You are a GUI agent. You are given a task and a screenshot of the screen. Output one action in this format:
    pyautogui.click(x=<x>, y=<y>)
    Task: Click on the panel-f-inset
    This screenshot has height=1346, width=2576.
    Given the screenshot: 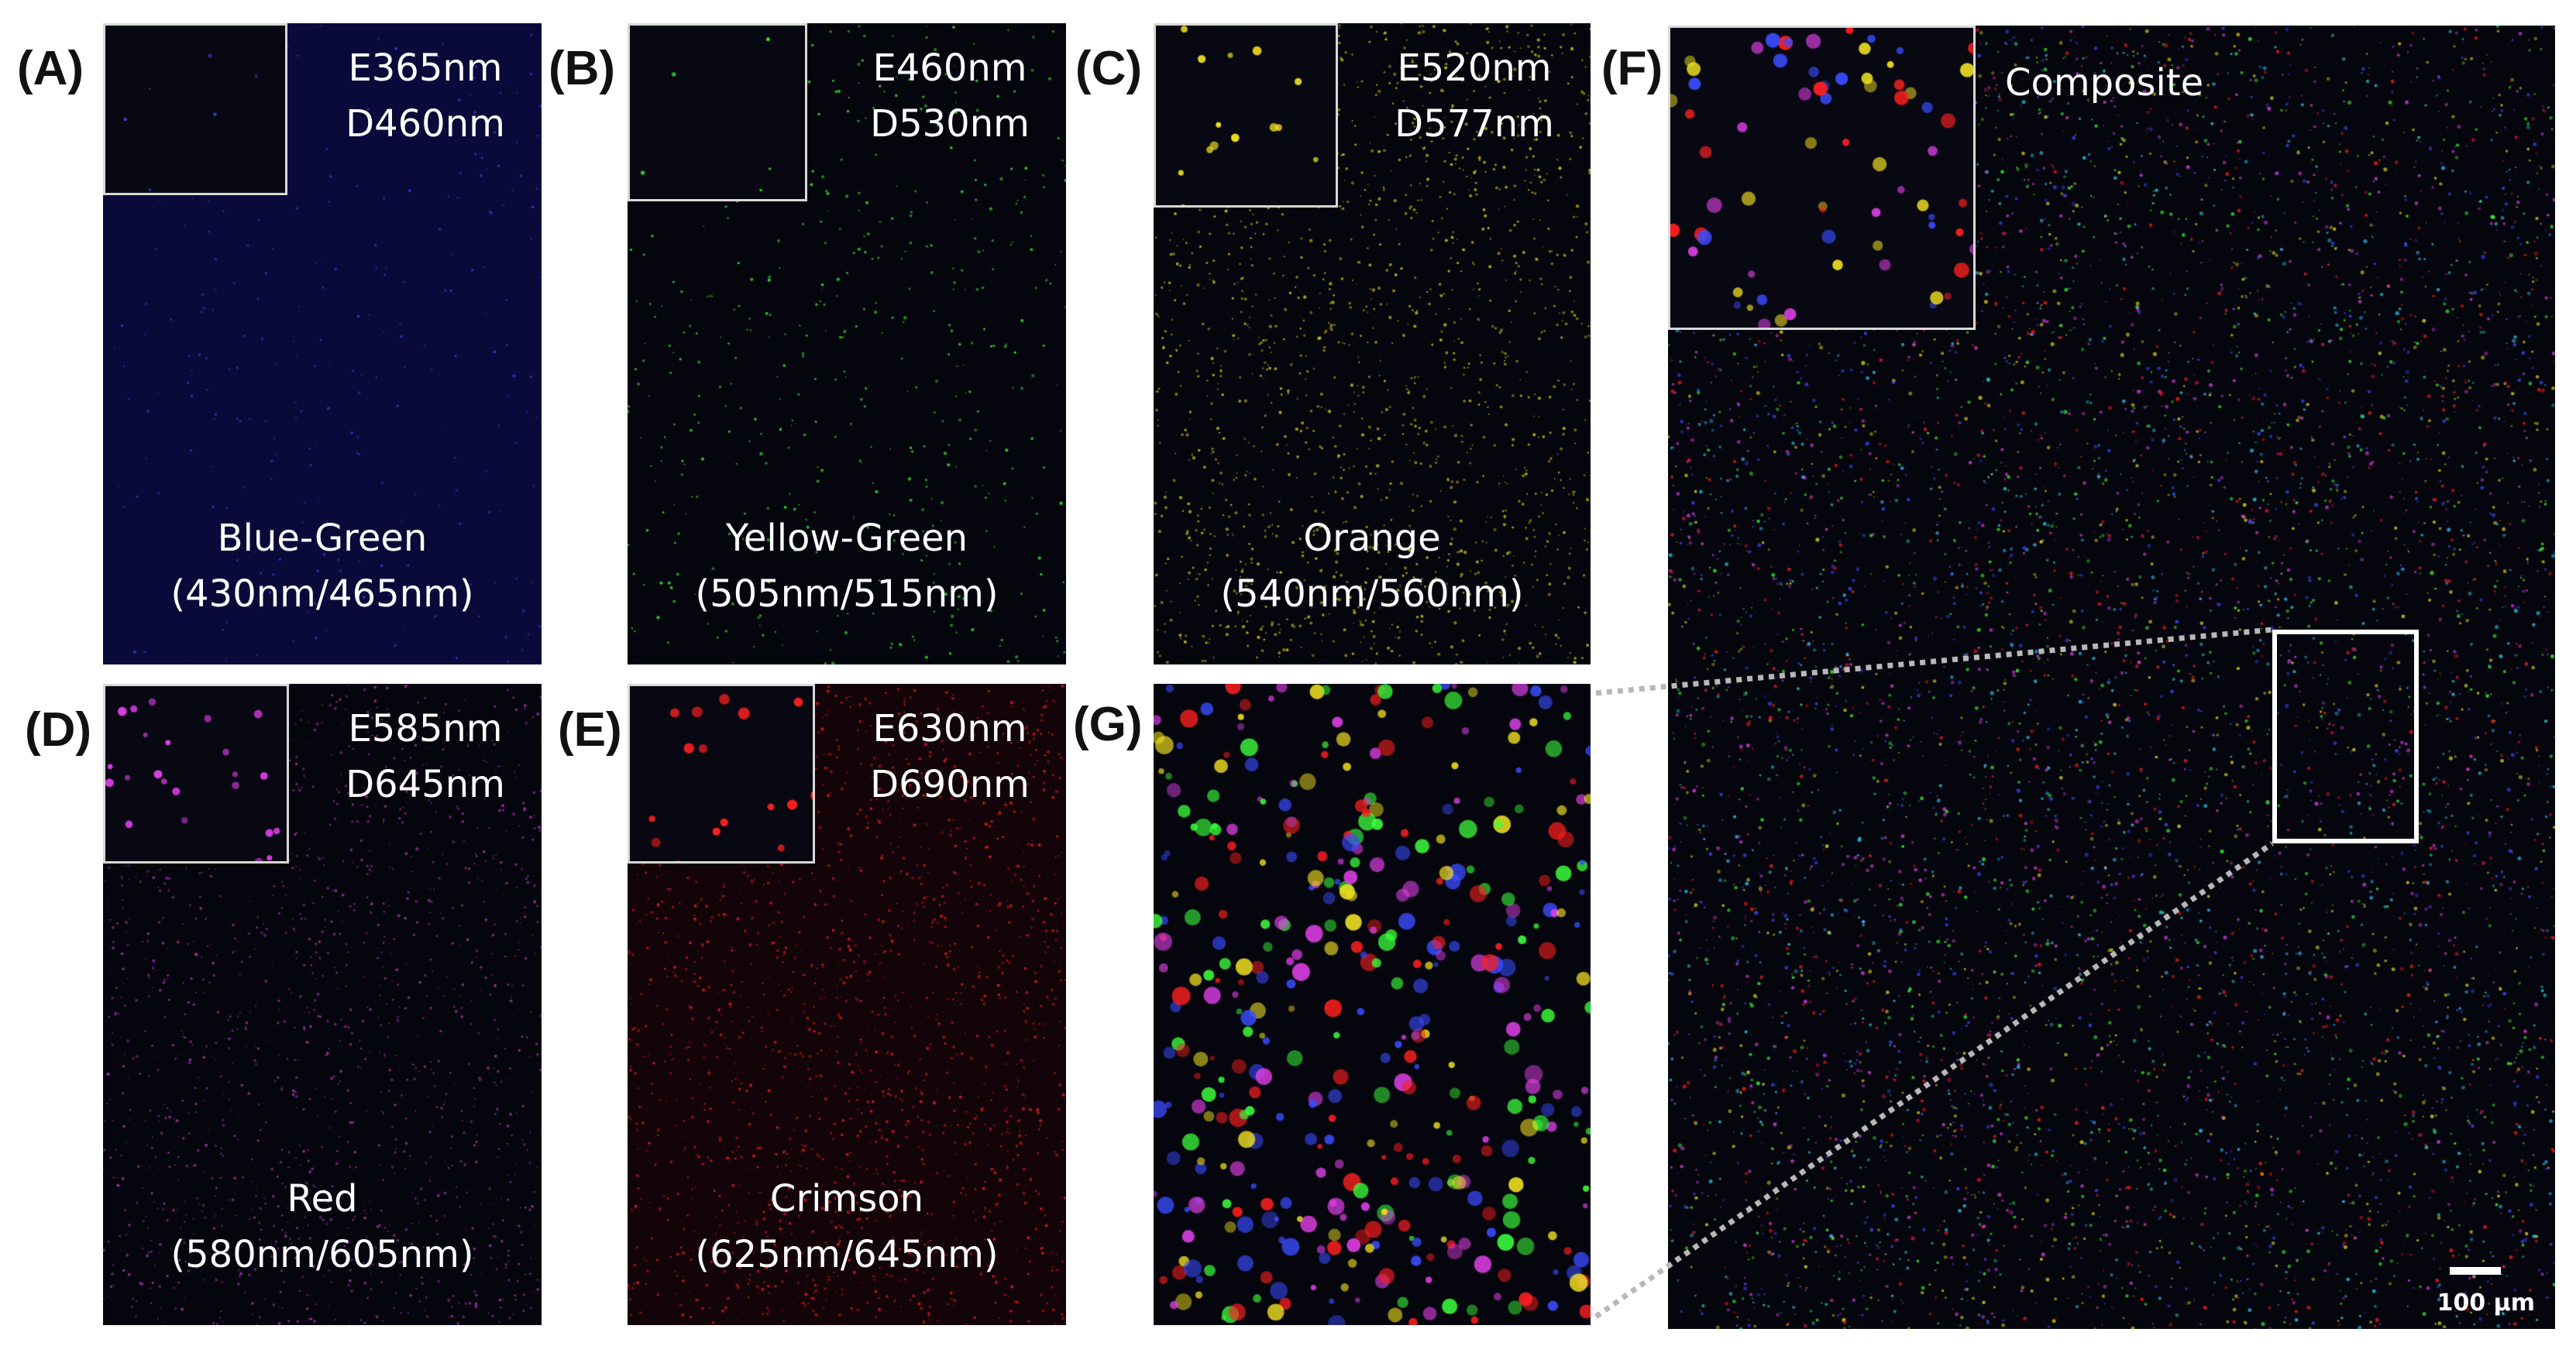 What is the action you would take?
    pyautogui.click(x=1822, y=178)
    